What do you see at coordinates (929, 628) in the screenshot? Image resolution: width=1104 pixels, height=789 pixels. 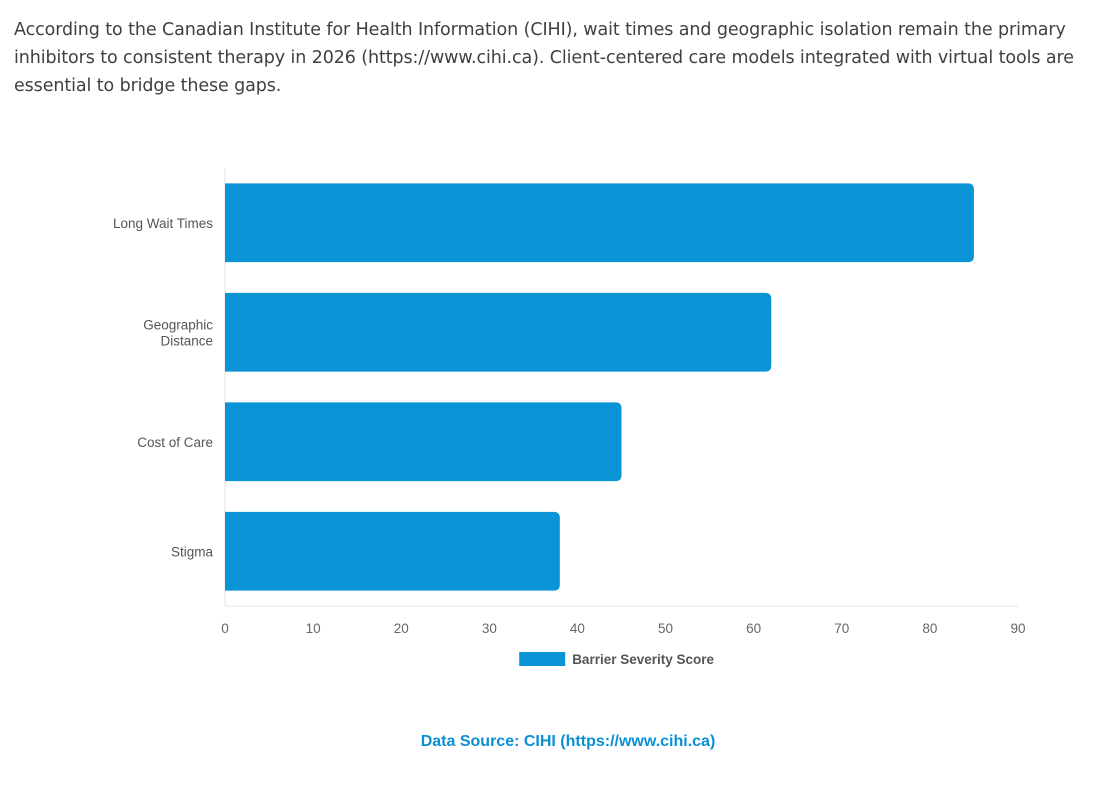 I see `x-tick-label: 80` at bounding box center [929, 628].